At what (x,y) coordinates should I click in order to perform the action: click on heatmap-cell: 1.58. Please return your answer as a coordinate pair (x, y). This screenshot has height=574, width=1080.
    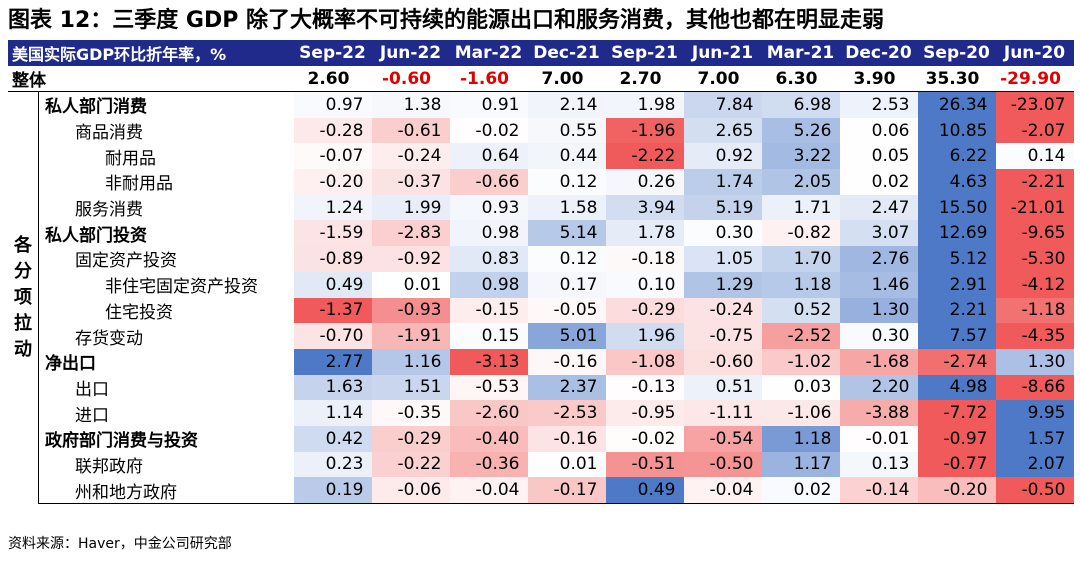
    Looking at the image, I should click on (566, 207).